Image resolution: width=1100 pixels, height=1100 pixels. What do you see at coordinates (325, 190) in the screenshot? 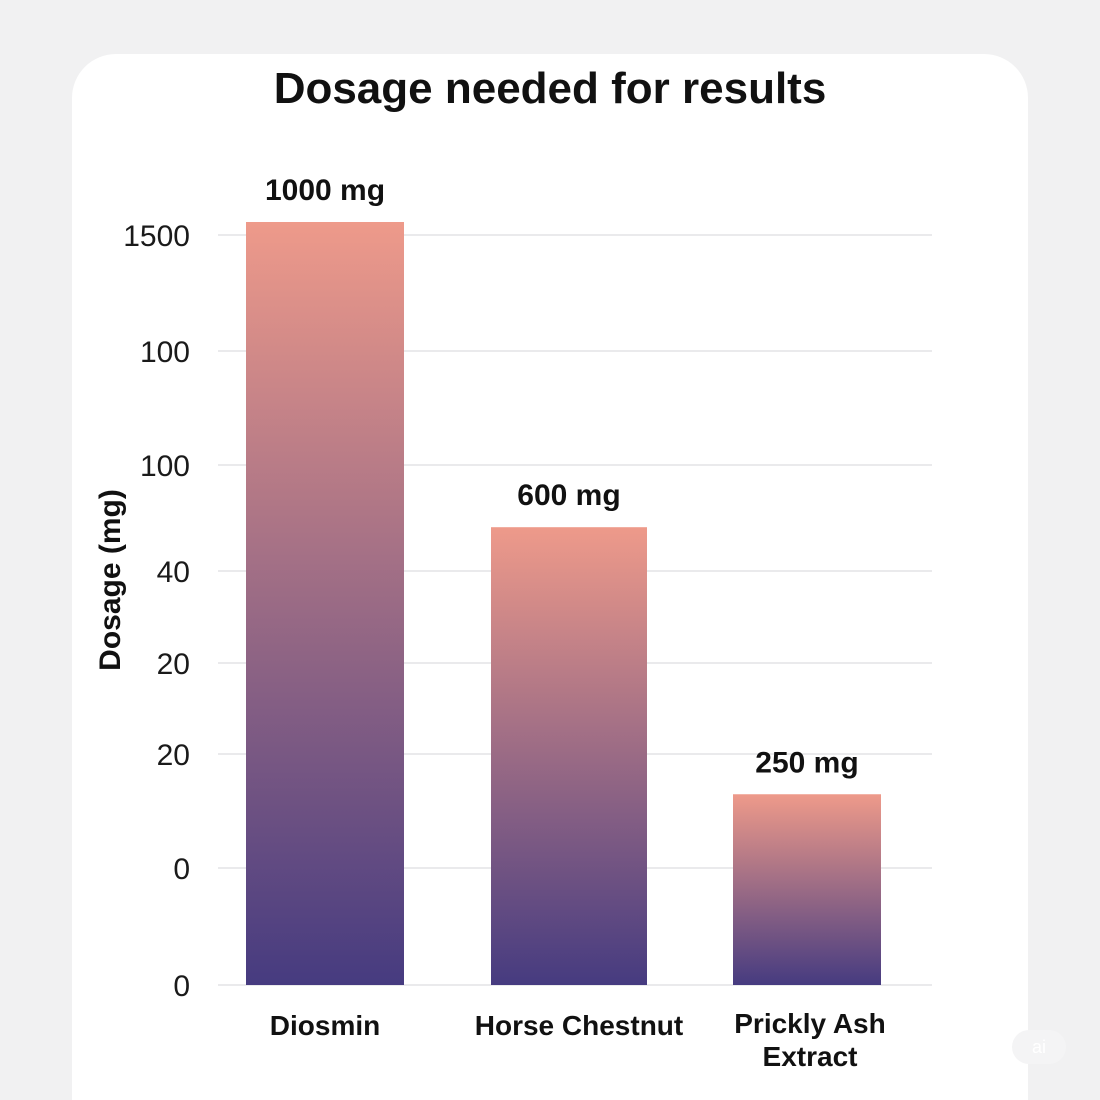
I see `bar-value-label: 1000 mg` at bounding box center [325, 190].